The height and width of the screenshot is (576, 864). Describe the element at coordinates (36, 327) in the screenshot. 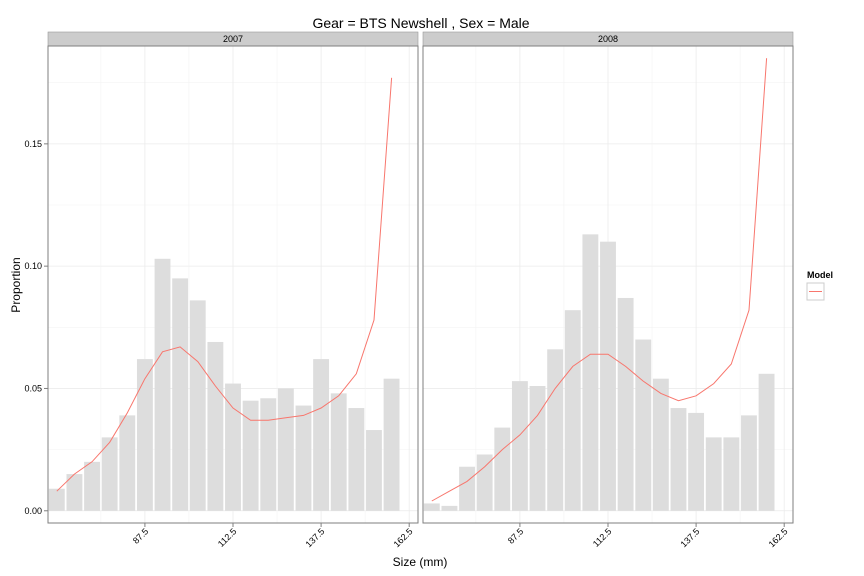

I see `y-axis: 0.00 0.05 0.10 0.15` at that location.